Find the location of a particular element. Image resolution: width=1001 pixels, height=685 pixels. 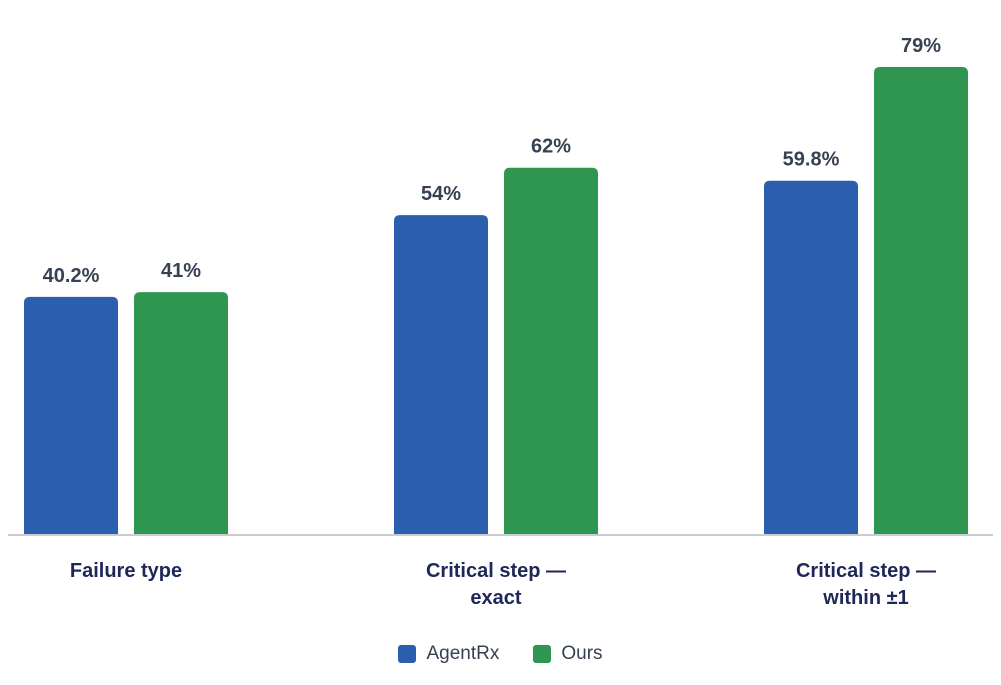

legend-item-ours: Ours is located at coordinates (568, 654).